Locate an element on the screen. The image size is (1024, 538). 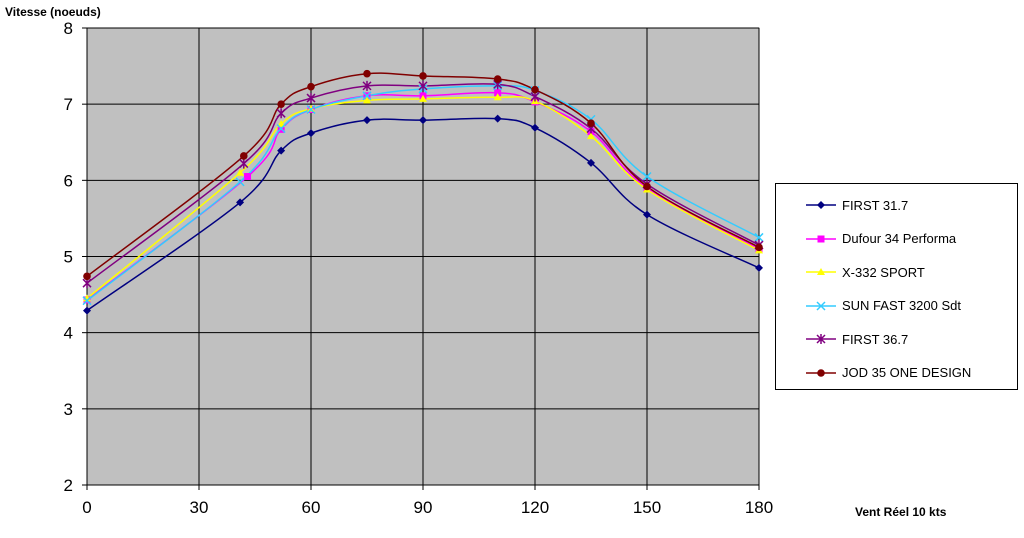
y-tick-label: 7 is located at coordinates (68, 104).